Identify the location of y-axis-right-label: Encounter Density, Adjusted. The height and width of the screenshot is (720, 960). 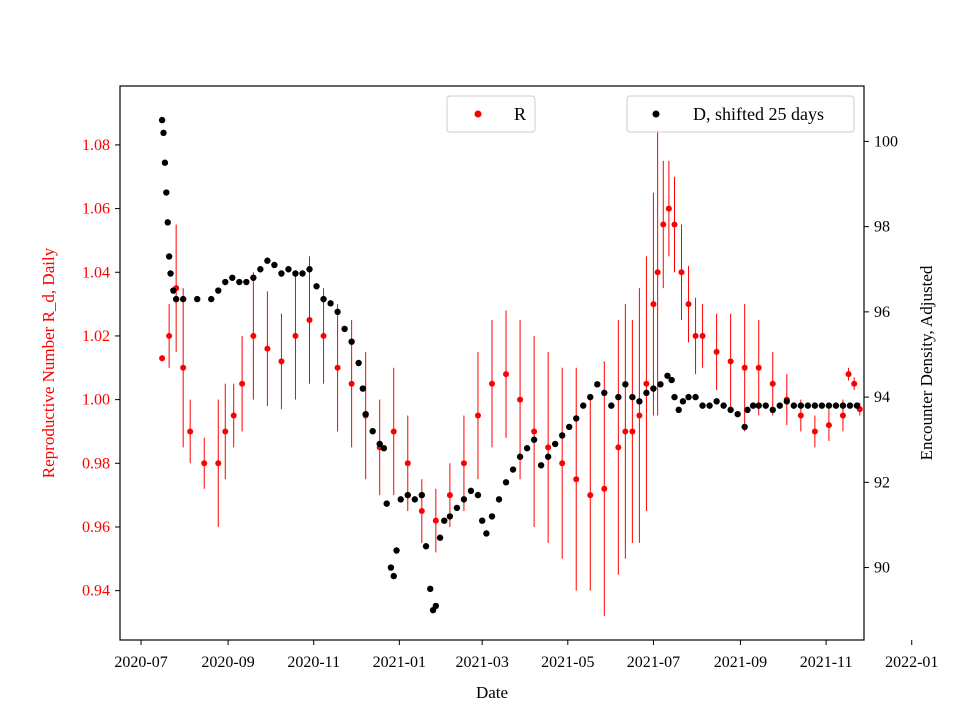
(926, 362).